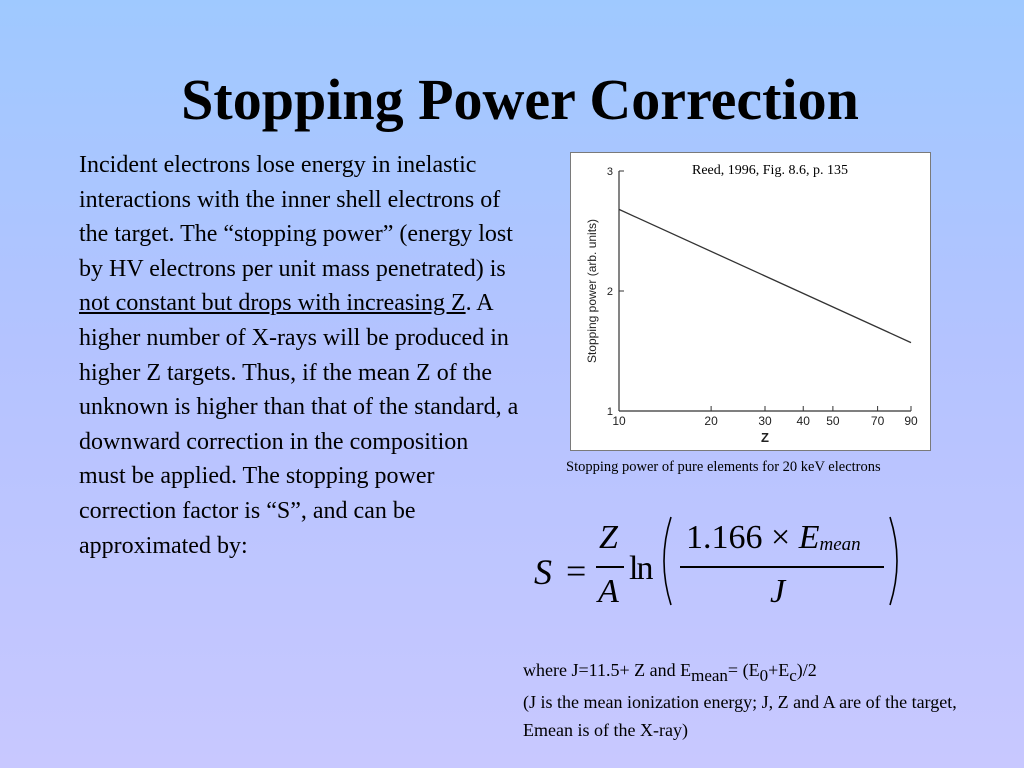  I want to click on equation-equals: =, so click(576, 571).